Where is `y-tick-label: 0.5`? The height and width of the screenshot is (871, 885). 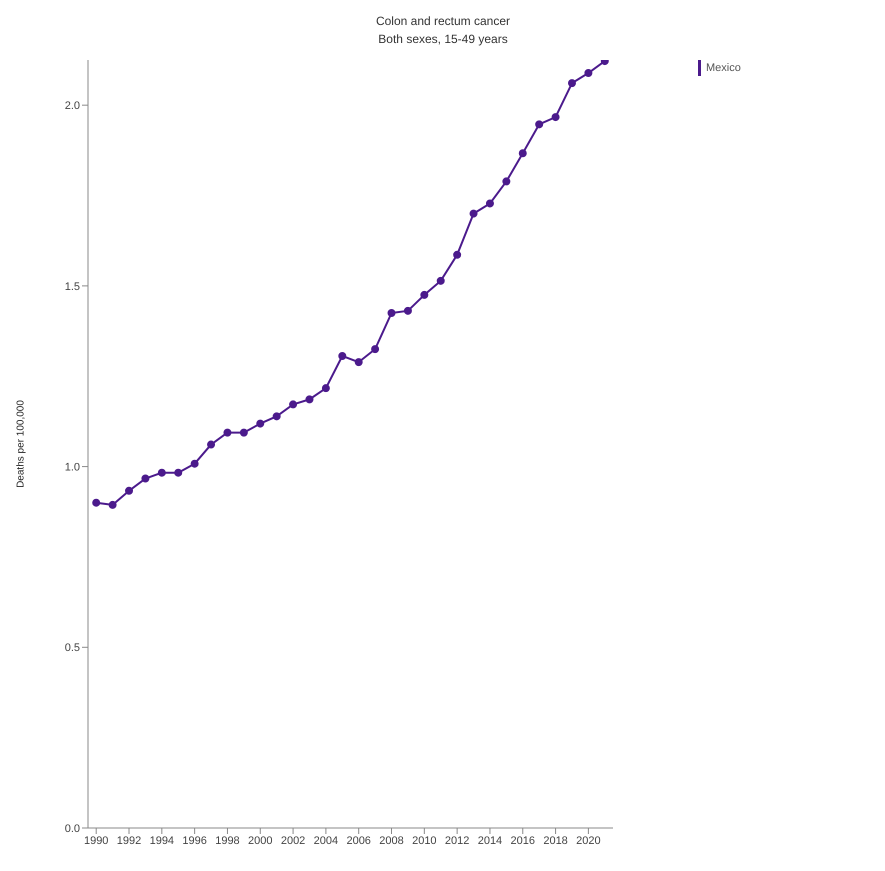 y-tick-label: 0.5 is located at coordinates (72, 648).